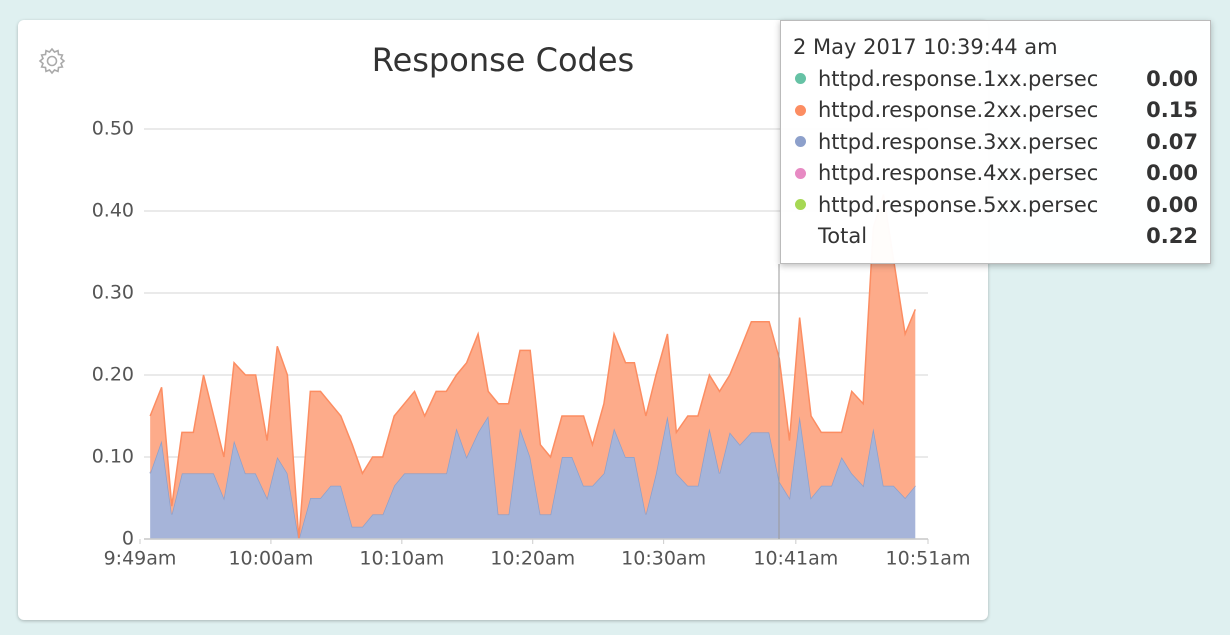 The height and width of the screenshot is (635, 1230). I want to click on tooltip-row: httpd.response.2xx.persec 0.15, so click(995, 111).